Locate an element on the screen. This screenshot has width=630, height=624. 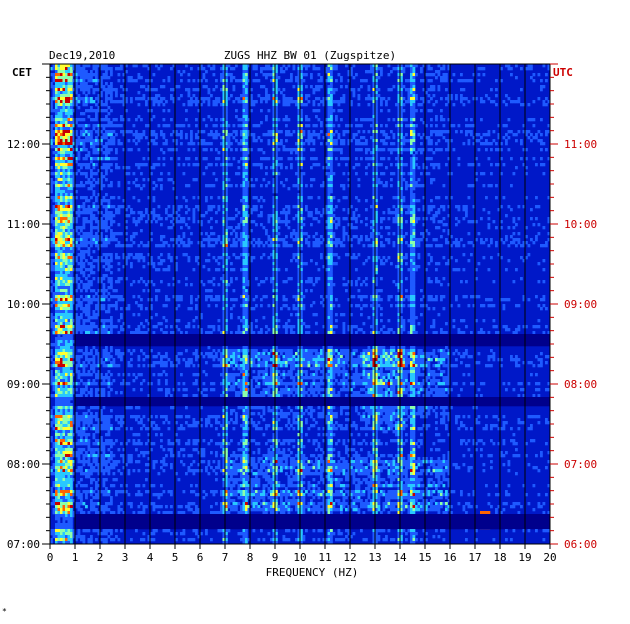
date-label: Dec19,2010 is located at coordinates (82, 55).